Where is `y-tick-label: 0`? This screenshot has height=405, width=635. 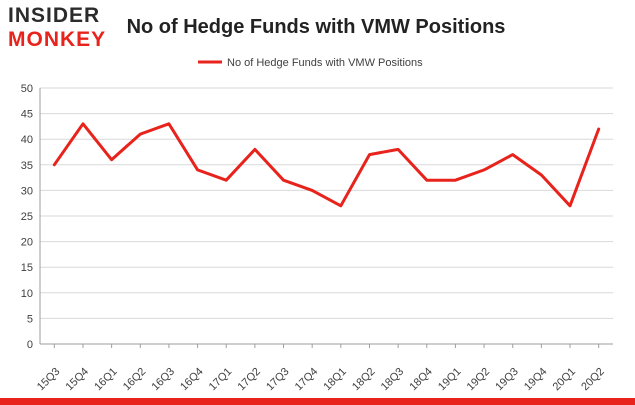
y-tick-label: 0 is located at coordinates (30, 345).